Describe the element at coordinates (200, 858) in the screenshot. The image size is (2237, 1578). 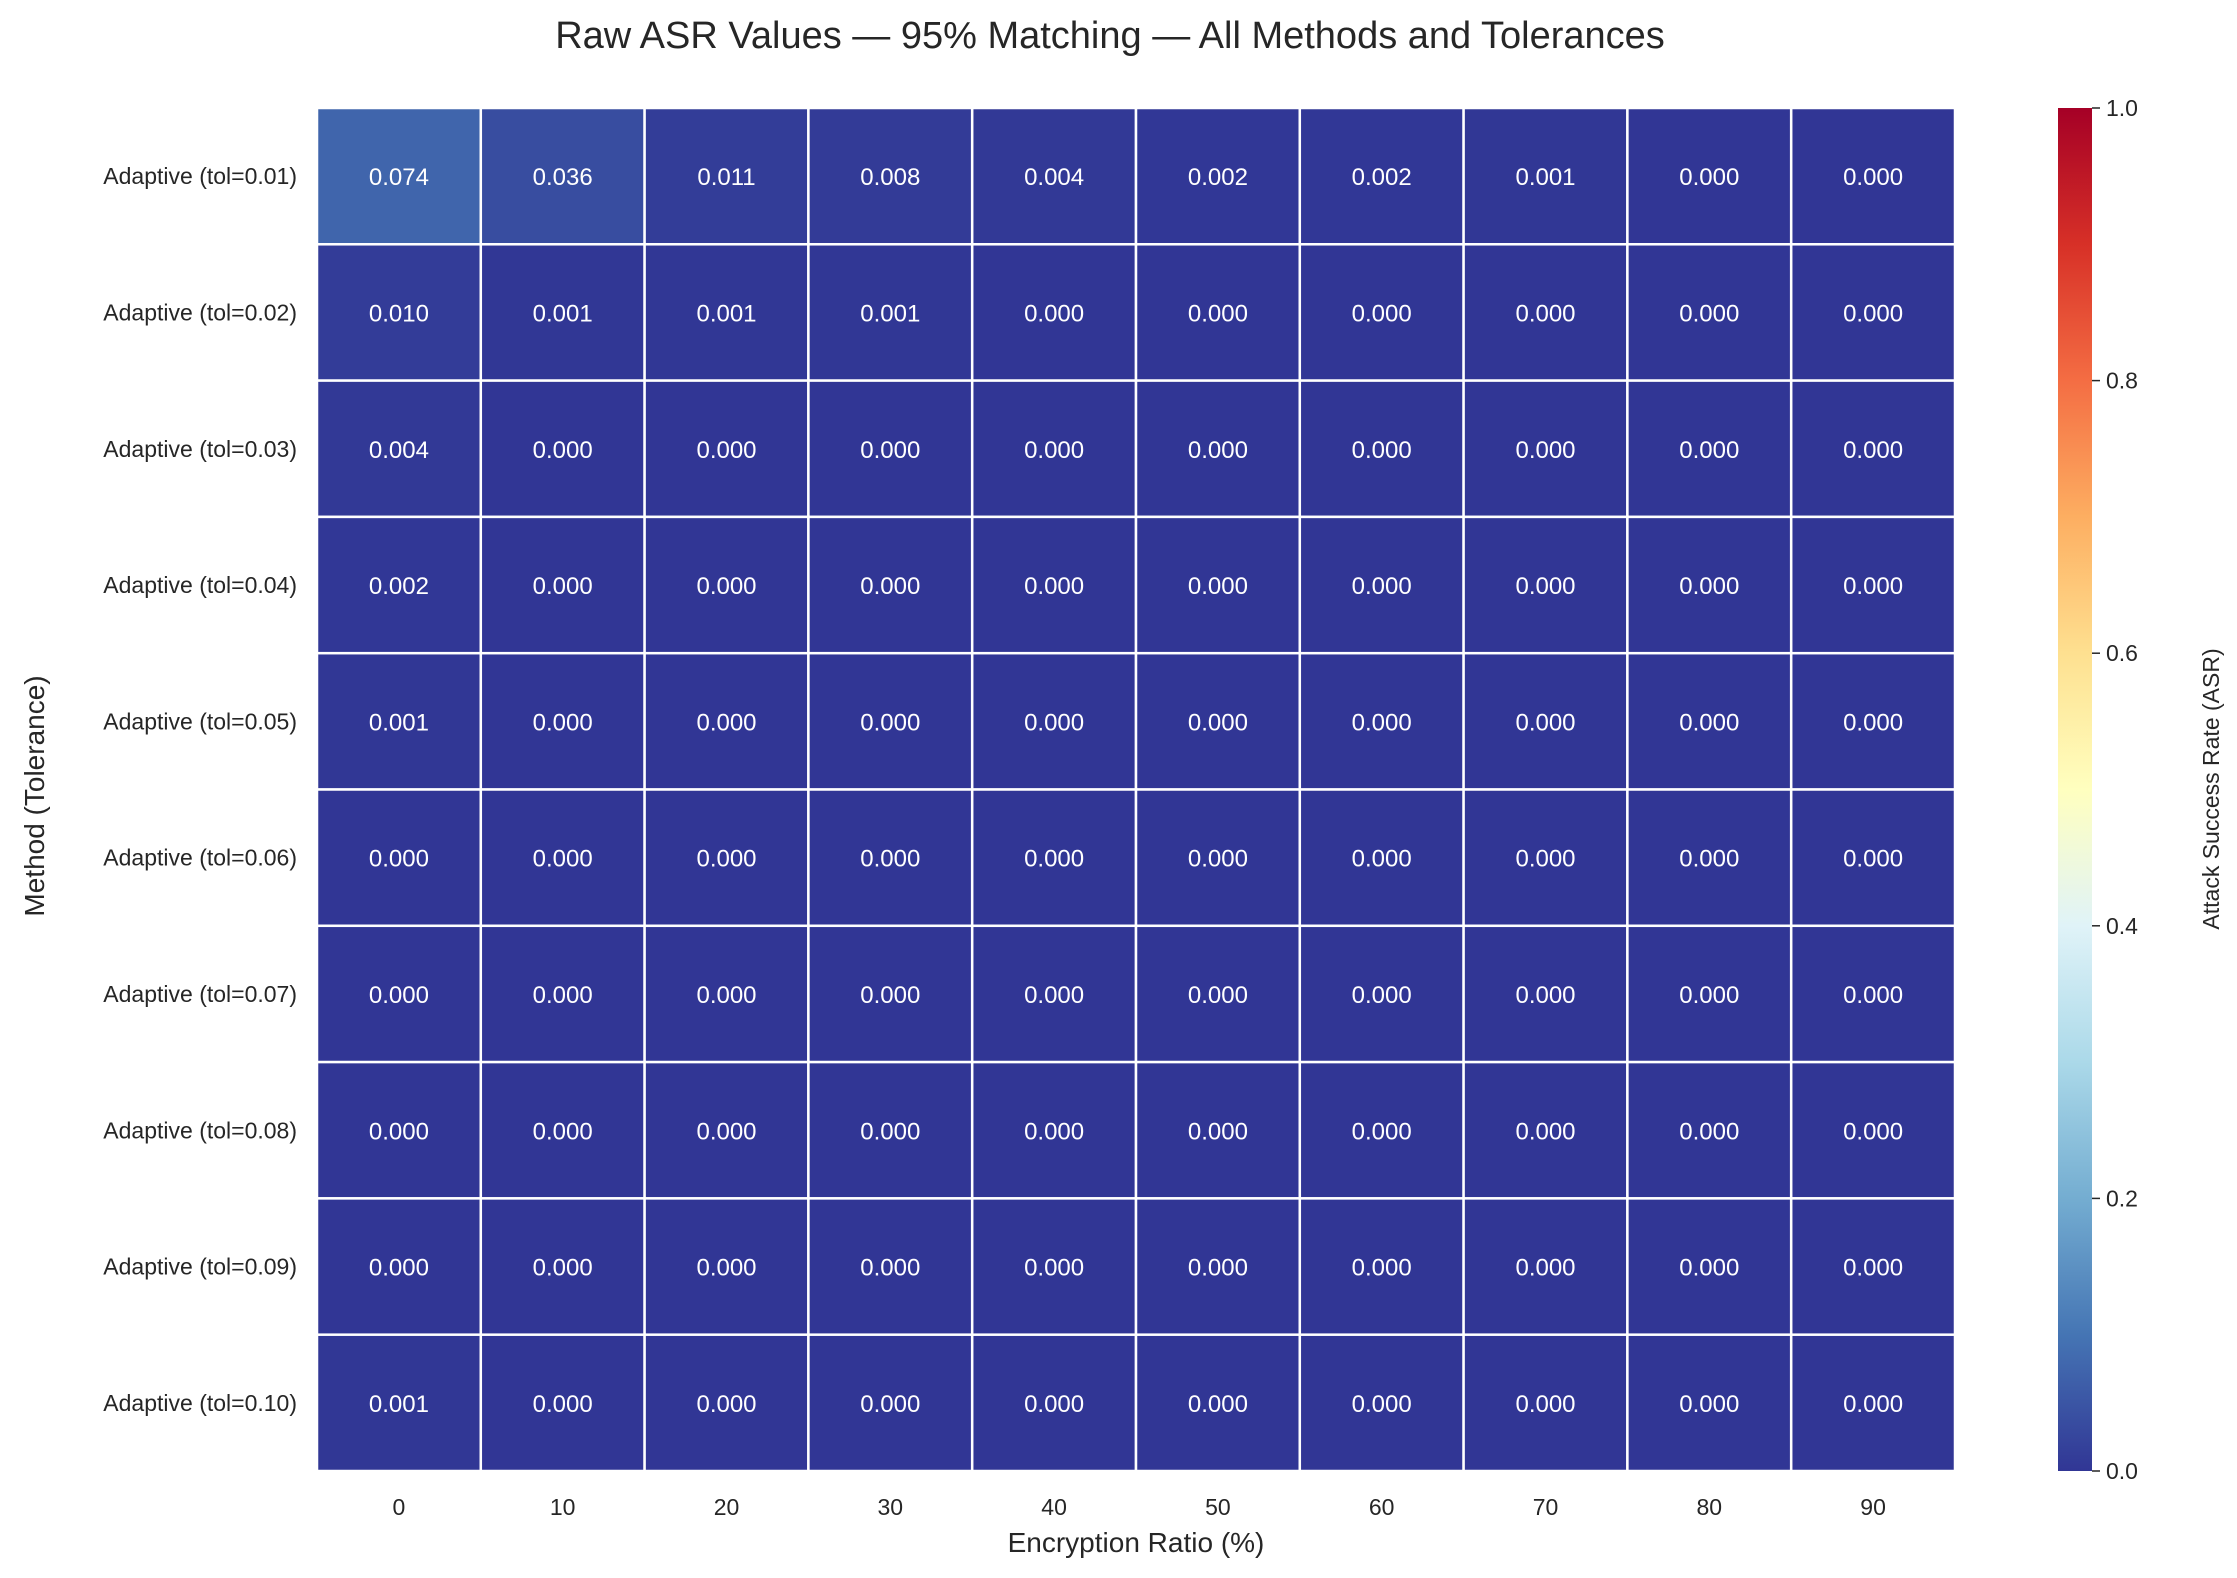
I see `y-tick-label: Adaptive (tol=0.06)` at that location.